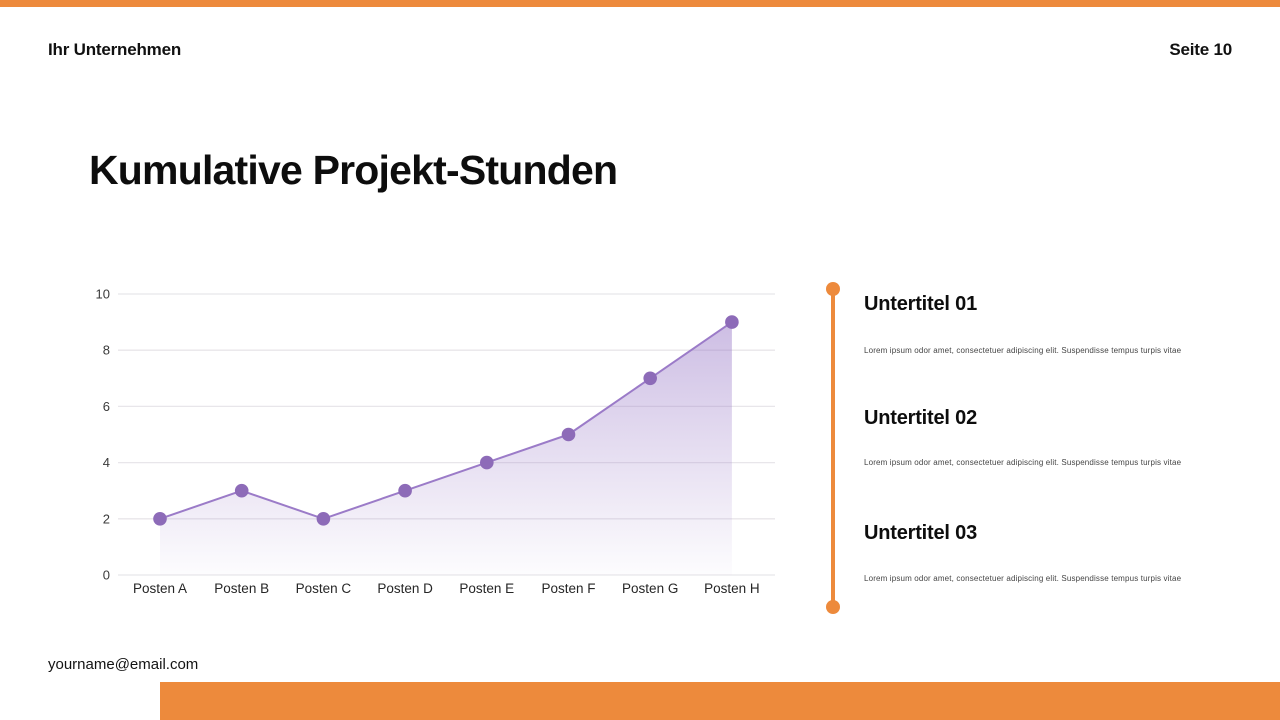 Image resolution: width=1280 pixels, height=720 pixels. Describe the element at coordinates (115, 49) in the screenshot. I see `company-name: Ihr Unternehmen` at that location.